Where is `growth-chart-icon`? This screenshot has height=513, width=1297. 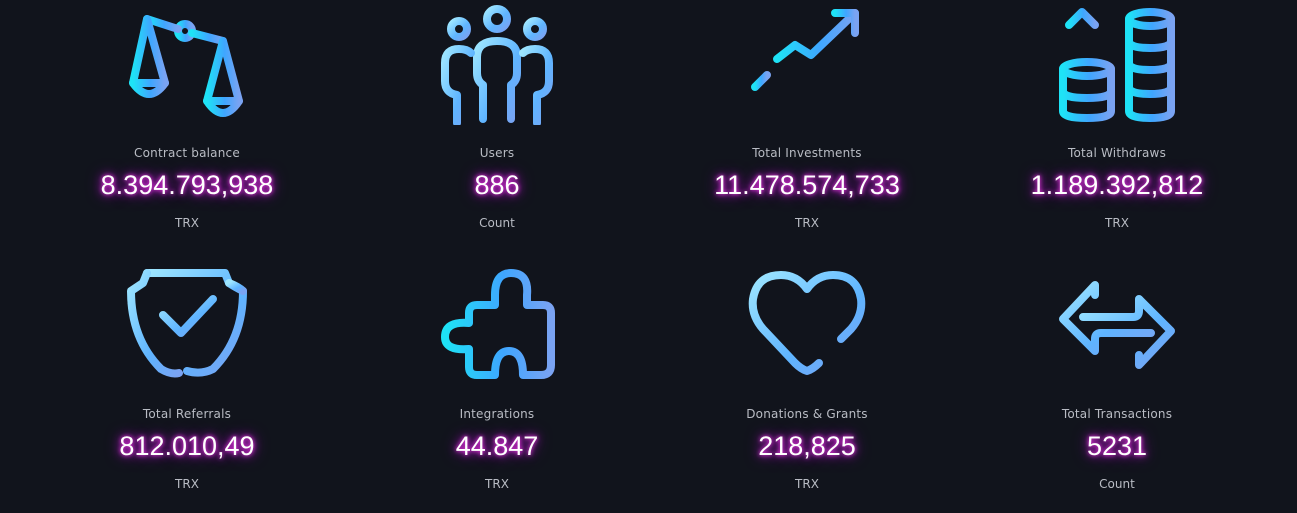 growth-chart-icon is located at coordinates (807, 65).